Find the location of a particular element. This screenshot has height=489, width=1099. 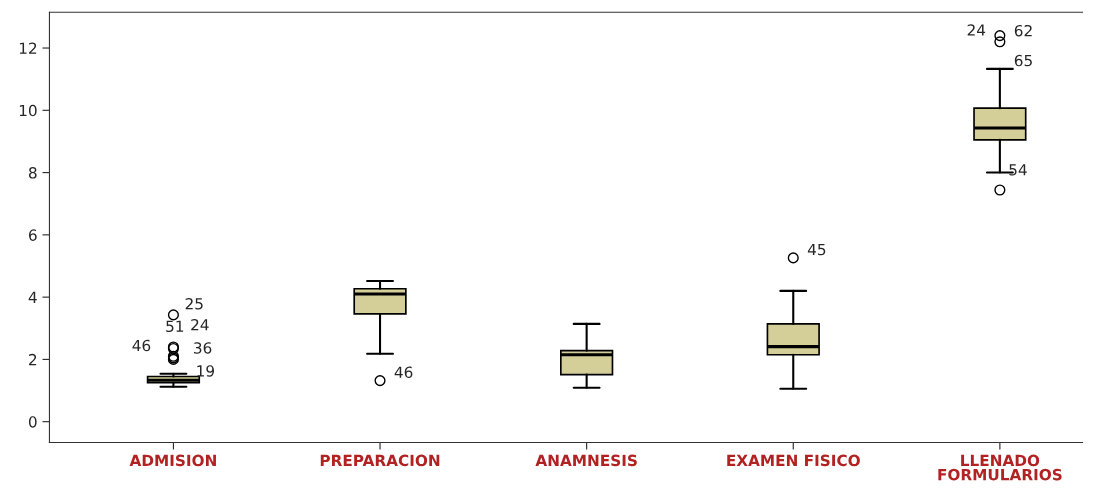

annotation: 62 is located at coordinates (1023, 30).